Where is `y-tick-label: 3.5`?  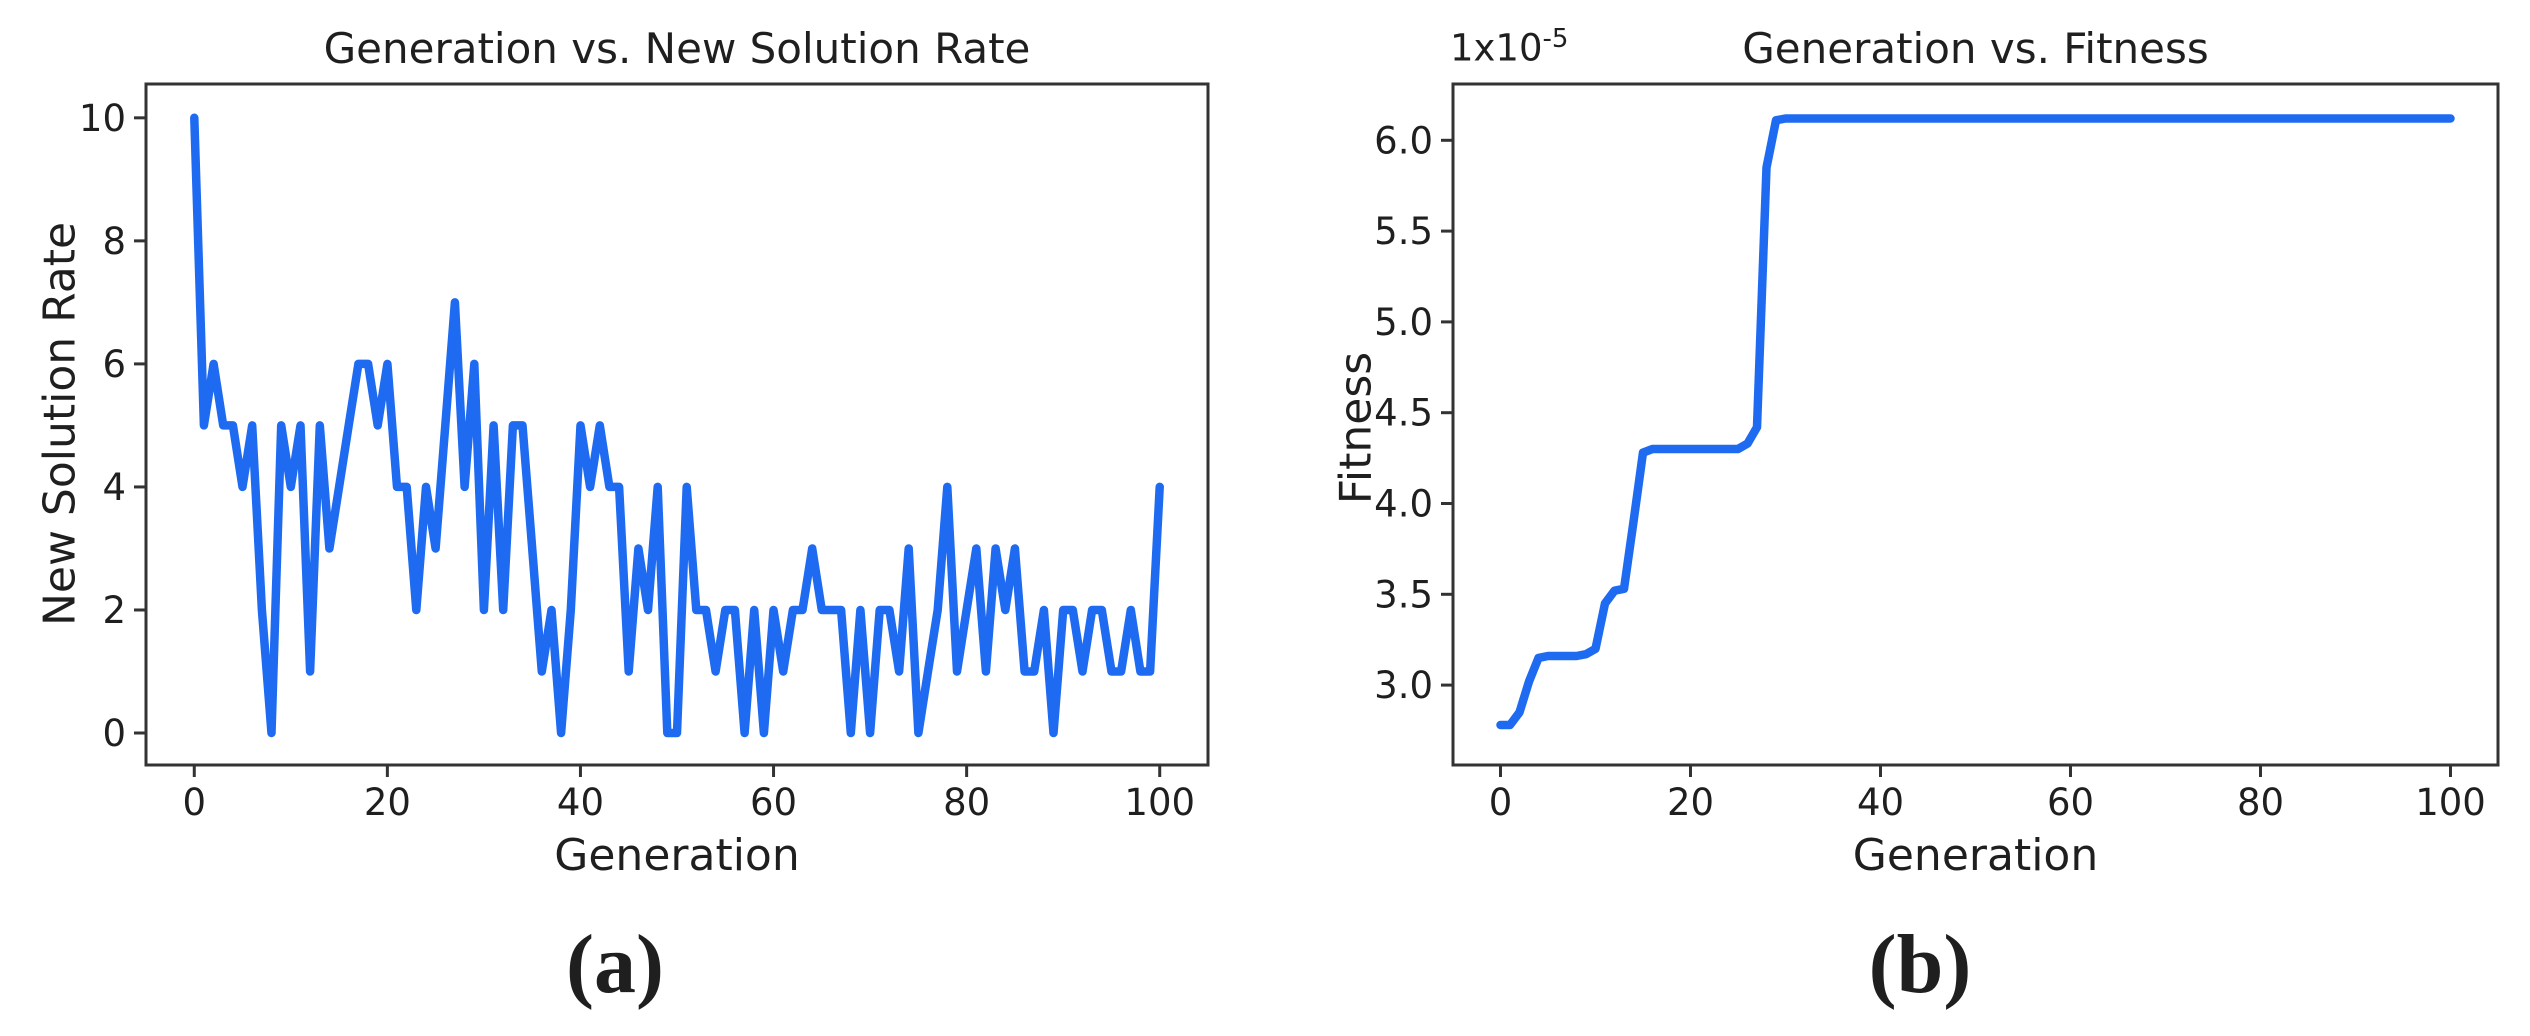
y-tick-label: 3.5 is located at coordinates (1403, 594).